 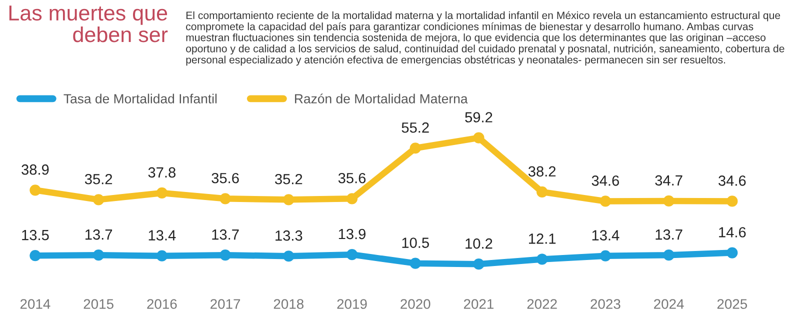 I want to click on x-tick-label: 2018, so click(x=289, y=304).